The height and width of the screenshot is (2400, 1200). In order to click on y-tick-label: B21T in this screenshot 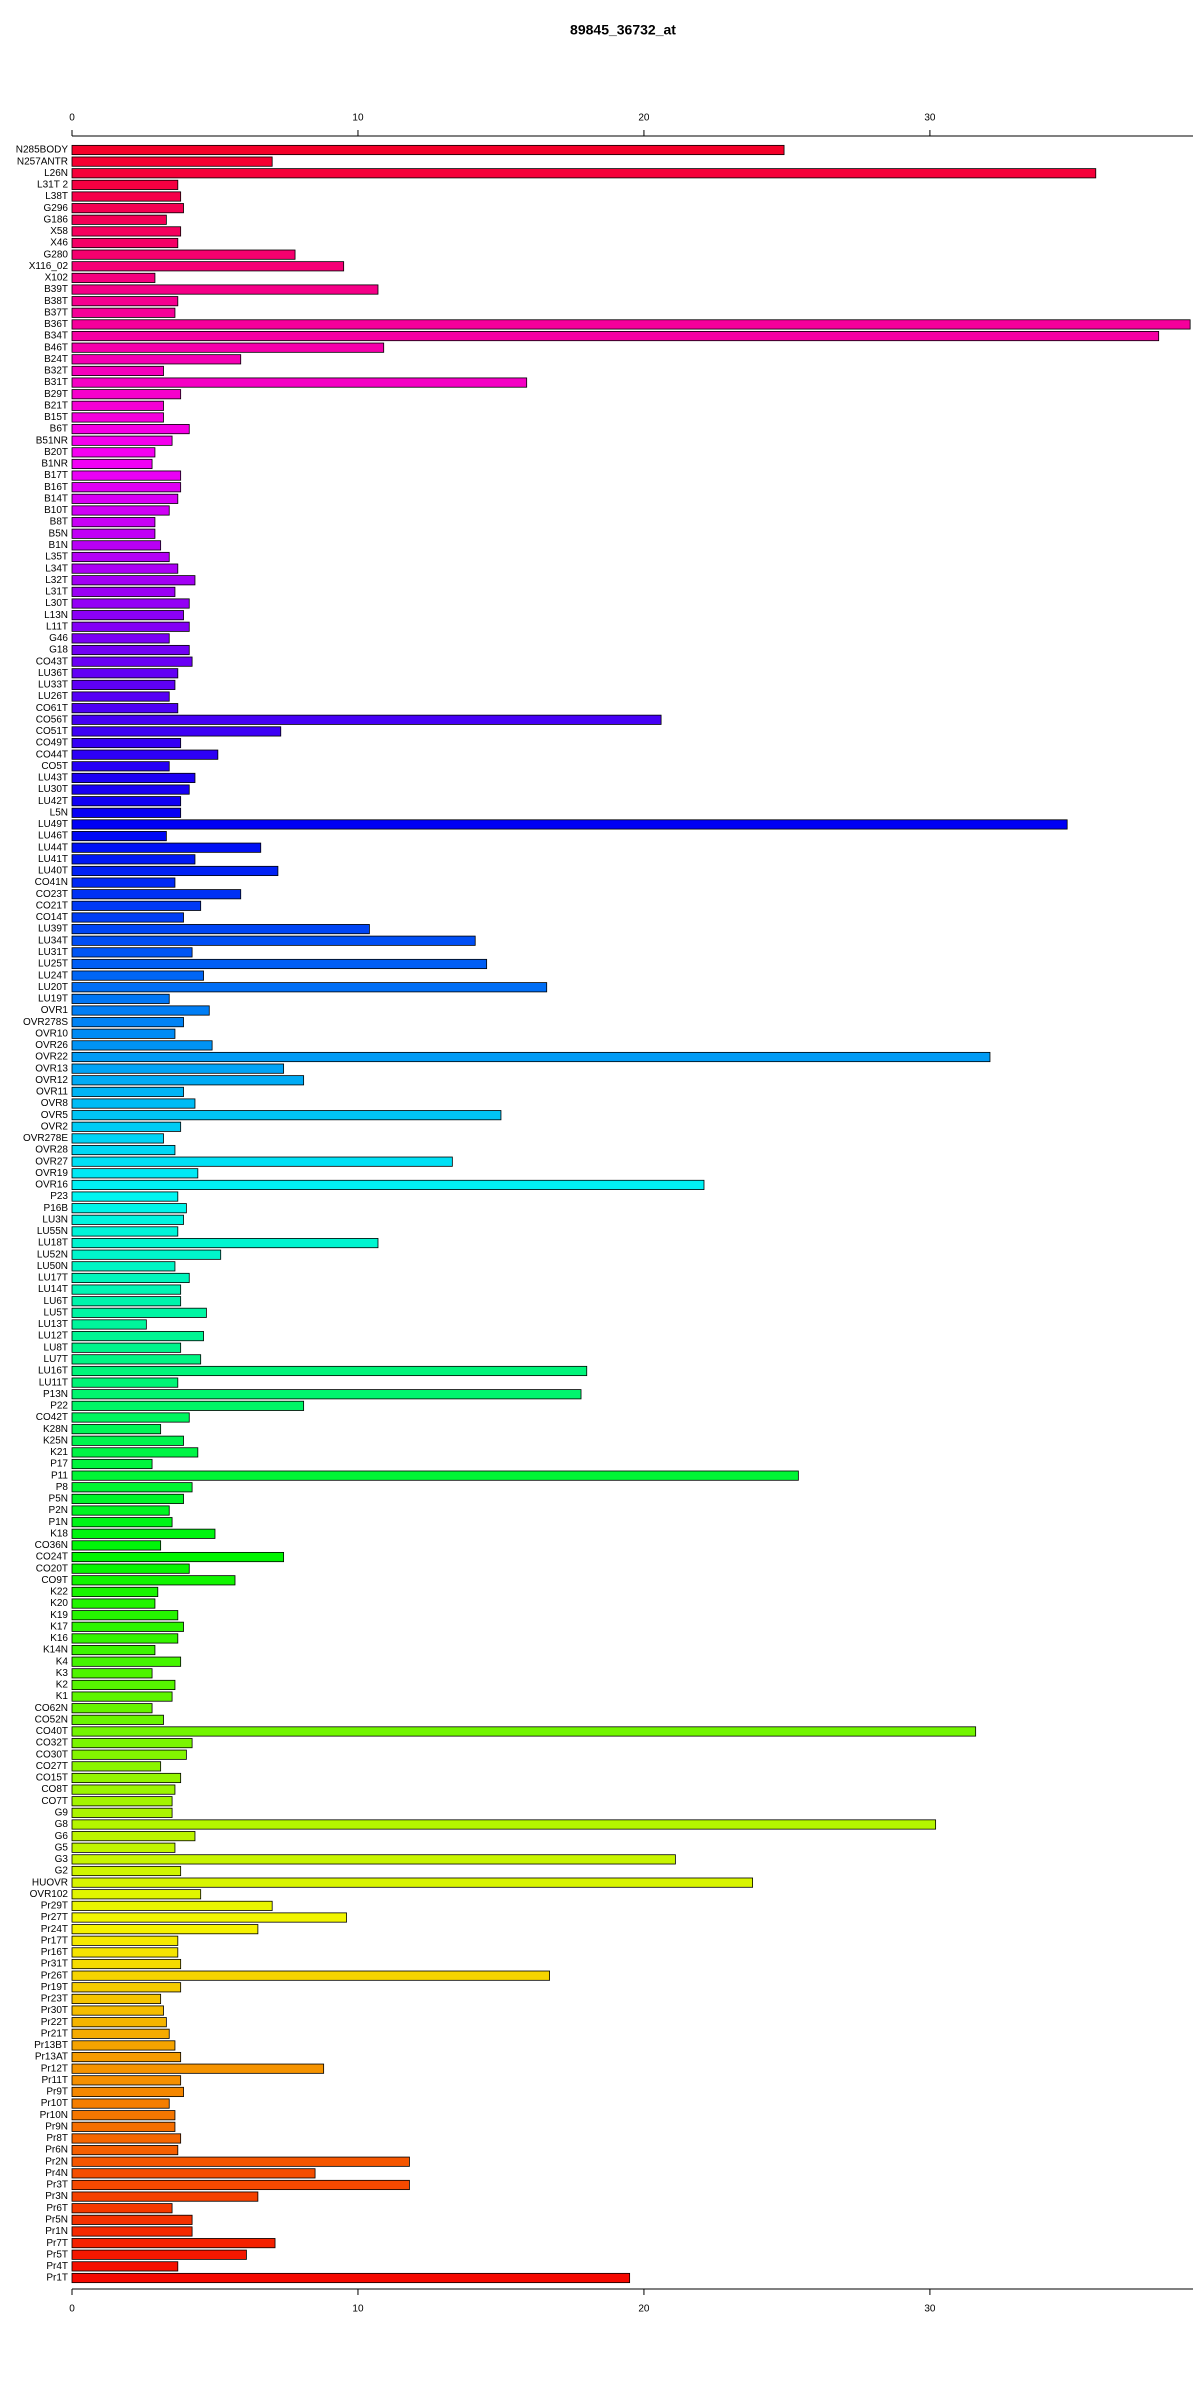, I will do `click(56, 405)`.